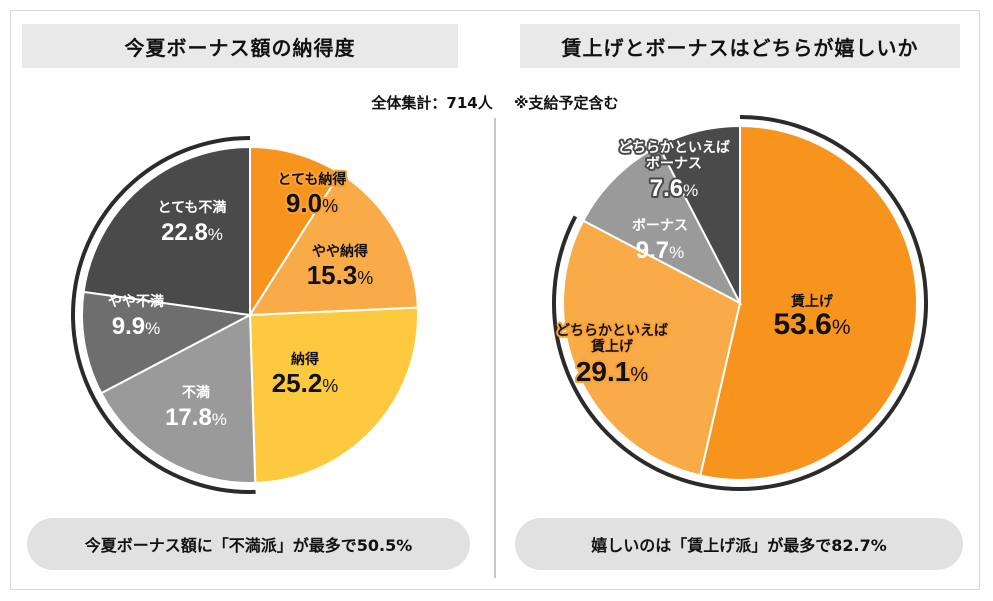  What do you see at coordinates (495, 102) in the screenshot?
I see `survey-subtitle: 全体集計：714人 ※支給予定含む` at bounding box center [495, 102].